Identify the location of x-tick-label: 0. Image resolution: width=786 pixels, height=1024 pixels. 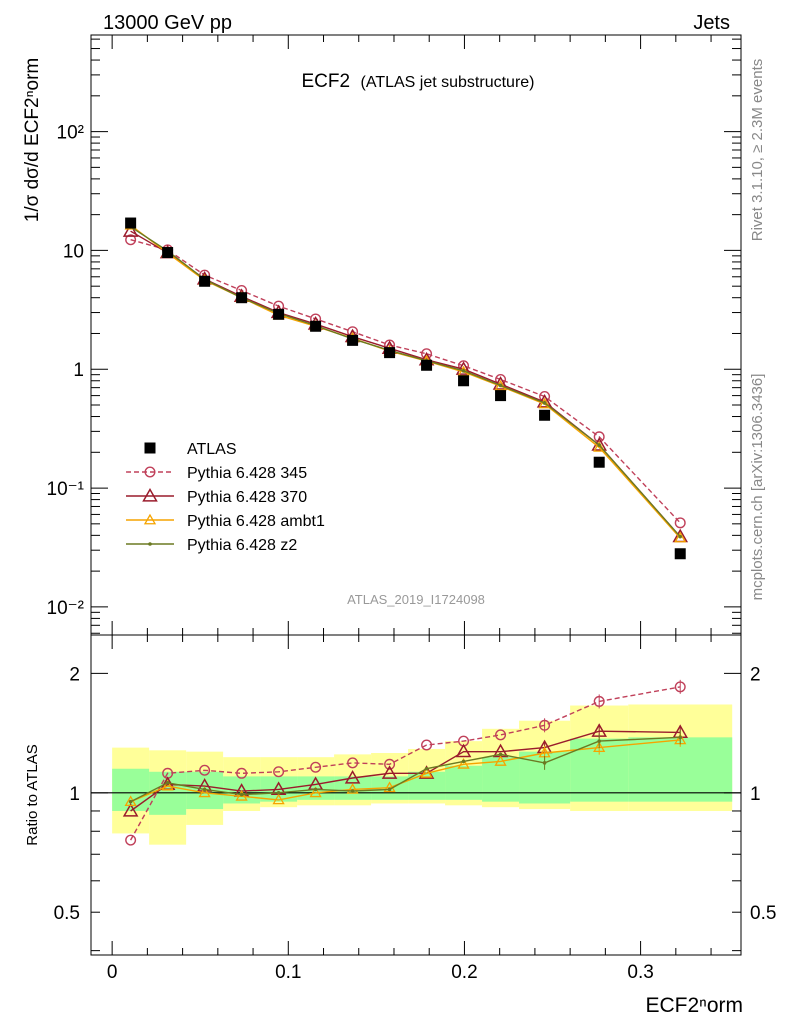
(112, 972).